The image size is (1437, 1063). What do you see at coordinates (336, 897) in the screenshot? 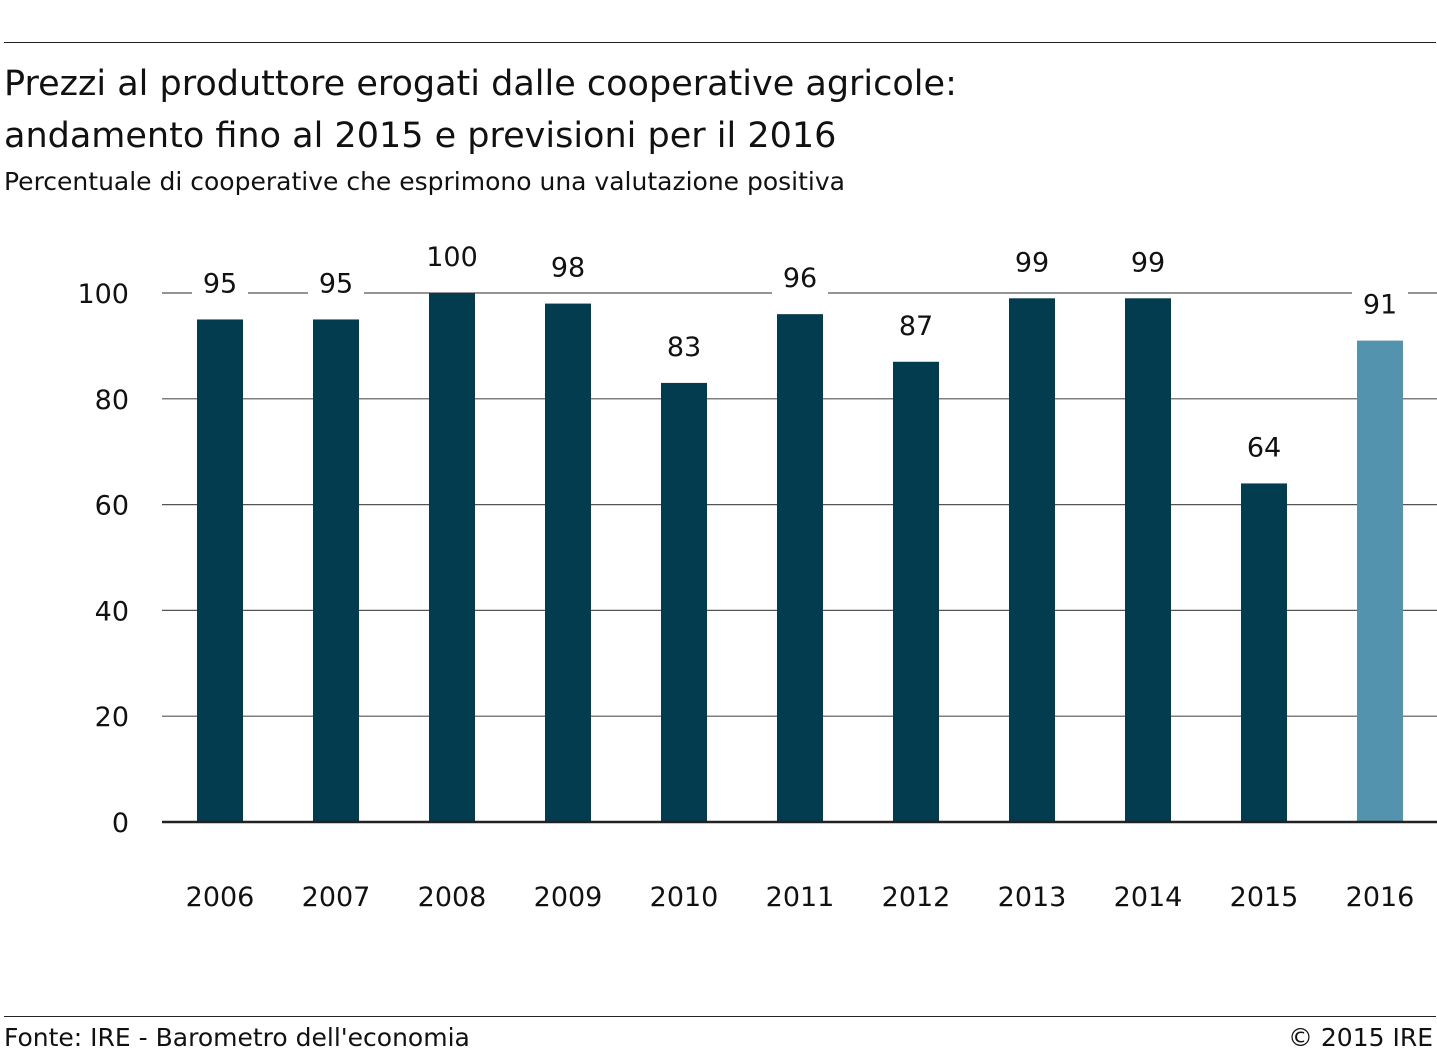
I see `x-tick-label-2007: 2007` at bounding box center [336, 897].